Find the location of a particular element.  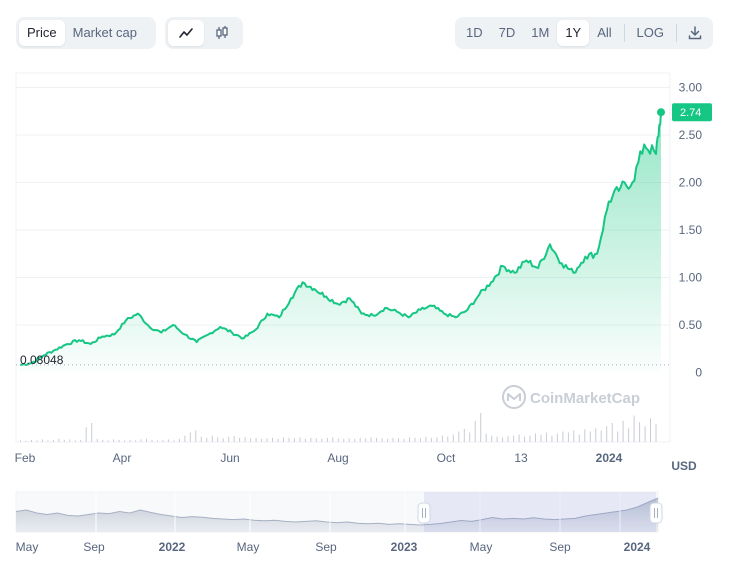

navigator-tick-label: 2024 is located at coordinates (637, 547).